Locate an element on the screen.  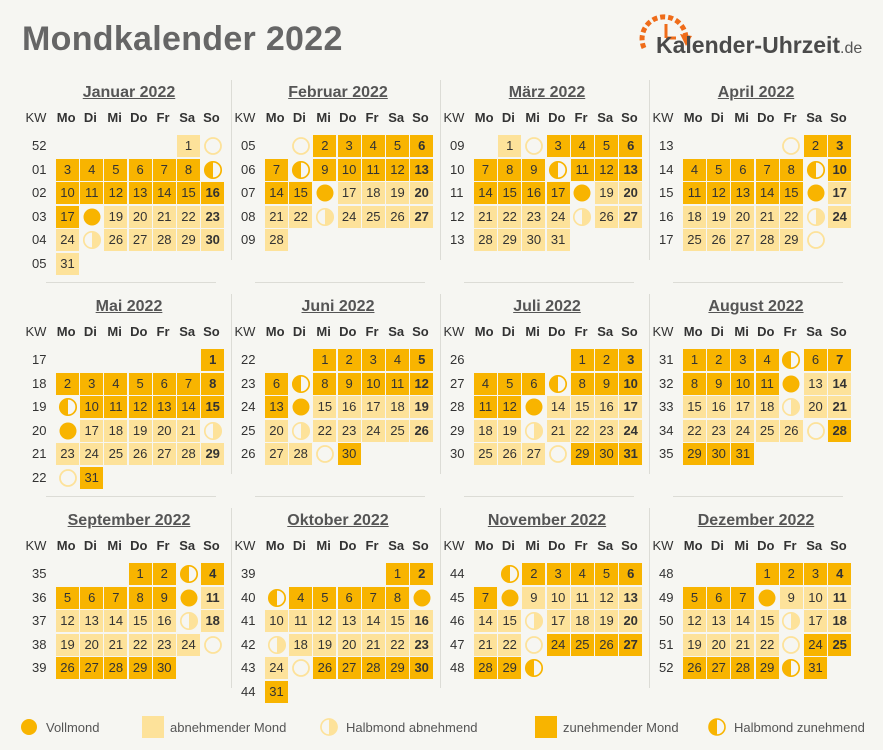
day-cell: 16 is located at coordinates (422, 621).